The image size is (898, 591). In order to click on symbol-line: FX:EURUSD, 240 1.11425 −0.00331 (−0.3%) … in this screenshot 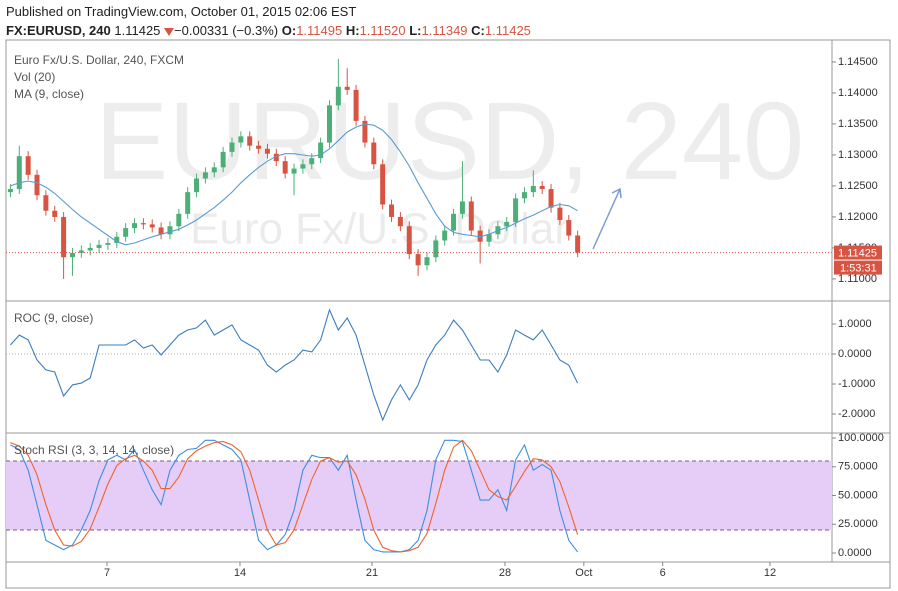, I will do `click(268, 30)`.